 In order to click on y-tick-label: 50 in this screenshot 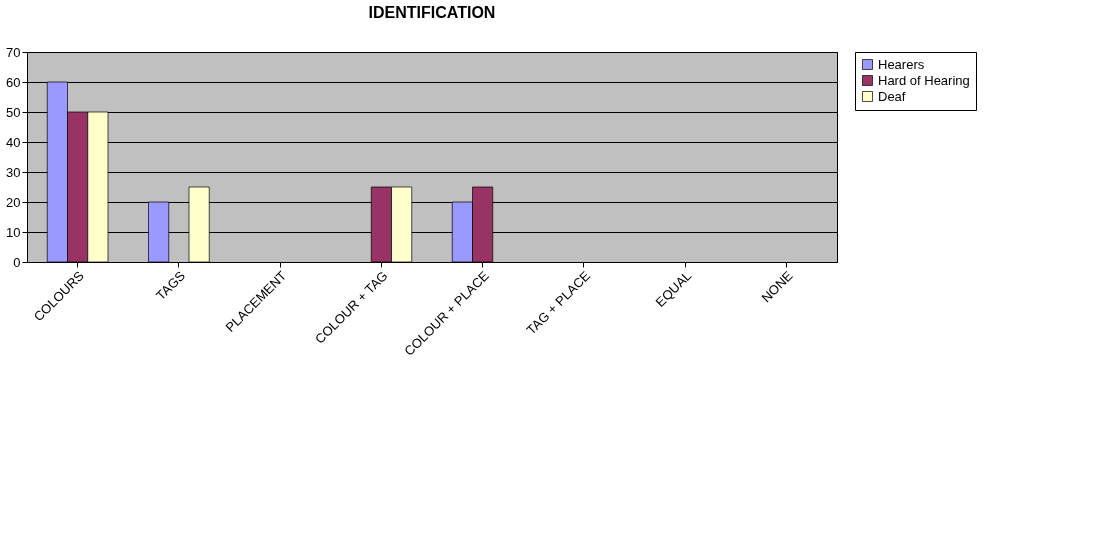, I will do `click(13, 112)`.